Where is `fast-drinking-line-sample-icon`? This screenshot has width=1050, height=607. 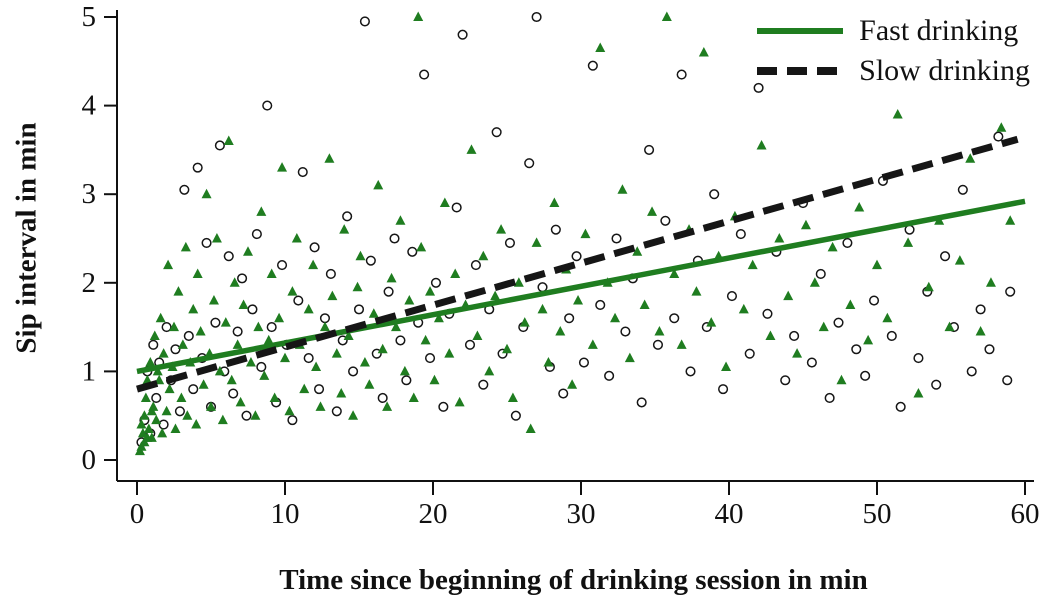
fast-drinking-line-sample-icon is located at coordinates (800, 31).